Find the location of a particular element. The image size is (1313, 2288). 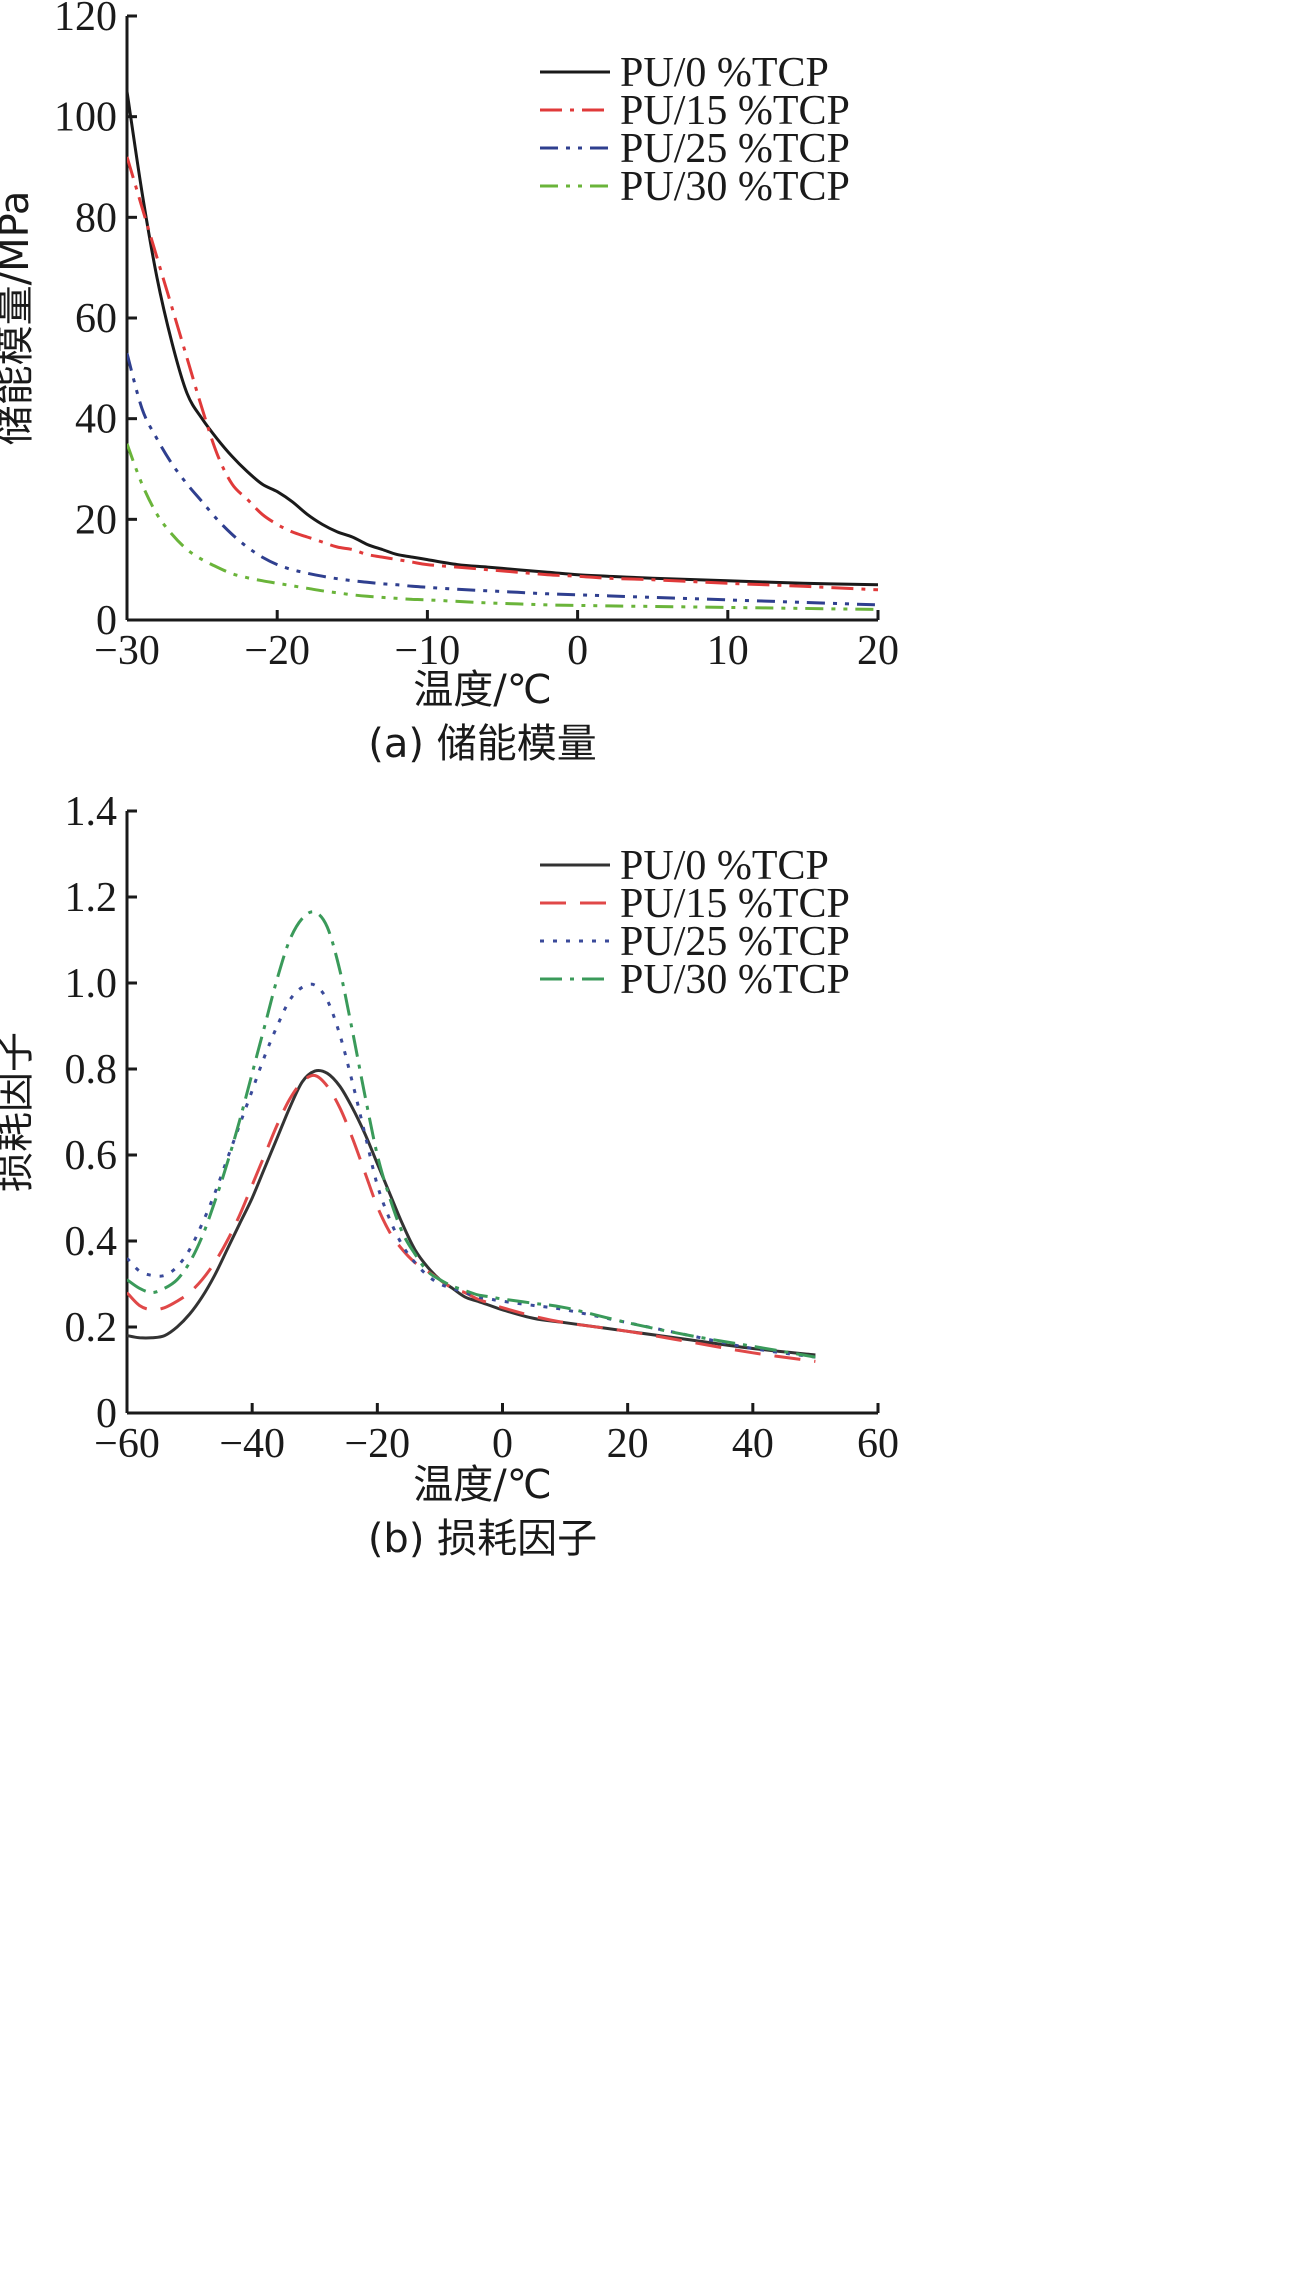

y-axis-label-b: 损耗因子 is located at coordinates (19, 1112).